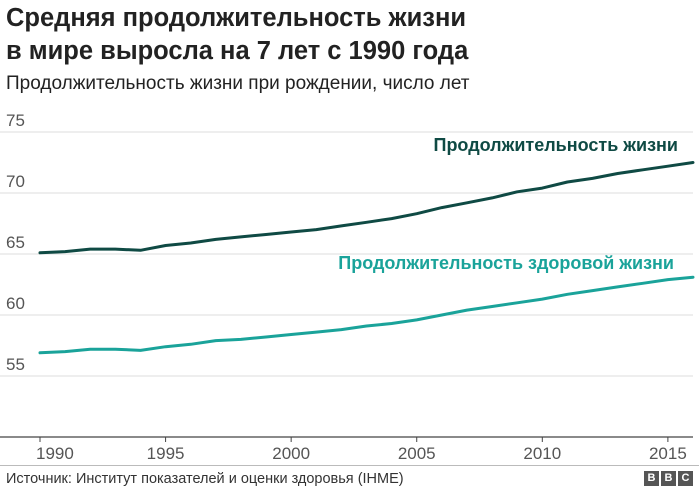 The image size is (699, 492). I want to click on y-tick-label: 65, so click(15, 242).